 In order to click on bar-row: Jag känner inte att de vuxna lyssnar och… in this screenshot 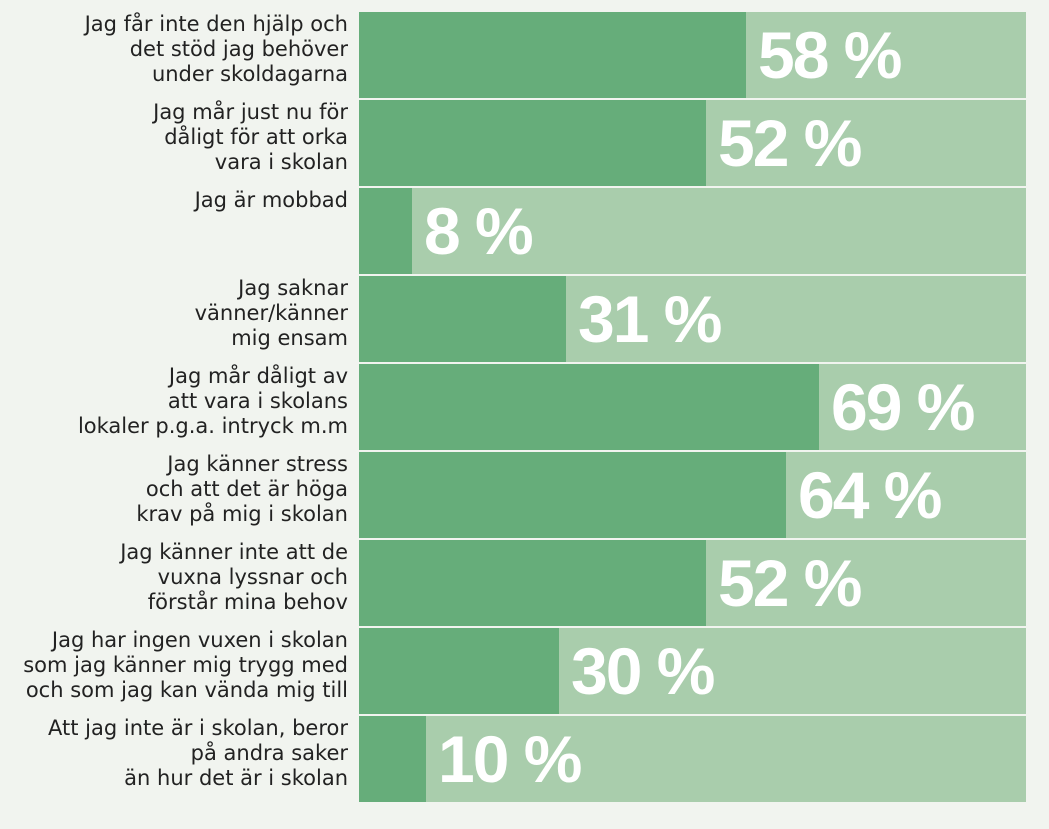, I will do `click(524, 583)`.